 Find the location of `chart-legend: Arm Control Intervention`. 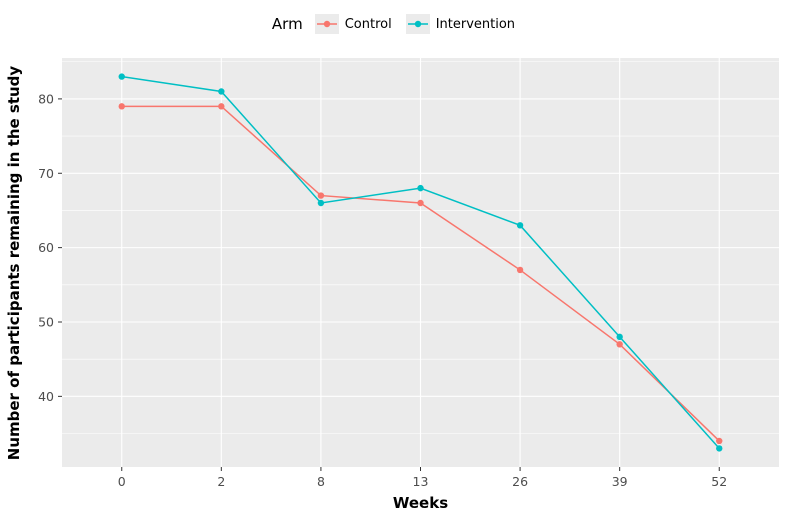

chart-legend: Arm Control Intervention is located at coordinates (393, 24).